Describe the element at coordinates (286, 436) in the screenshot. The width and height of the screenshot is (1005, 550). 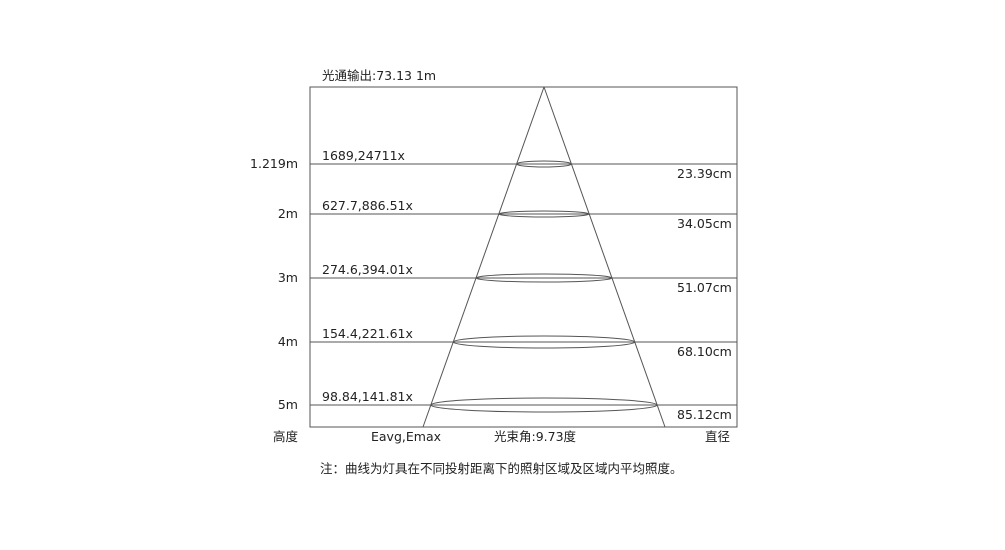
I see `height-axis-label: 高度` at that location.